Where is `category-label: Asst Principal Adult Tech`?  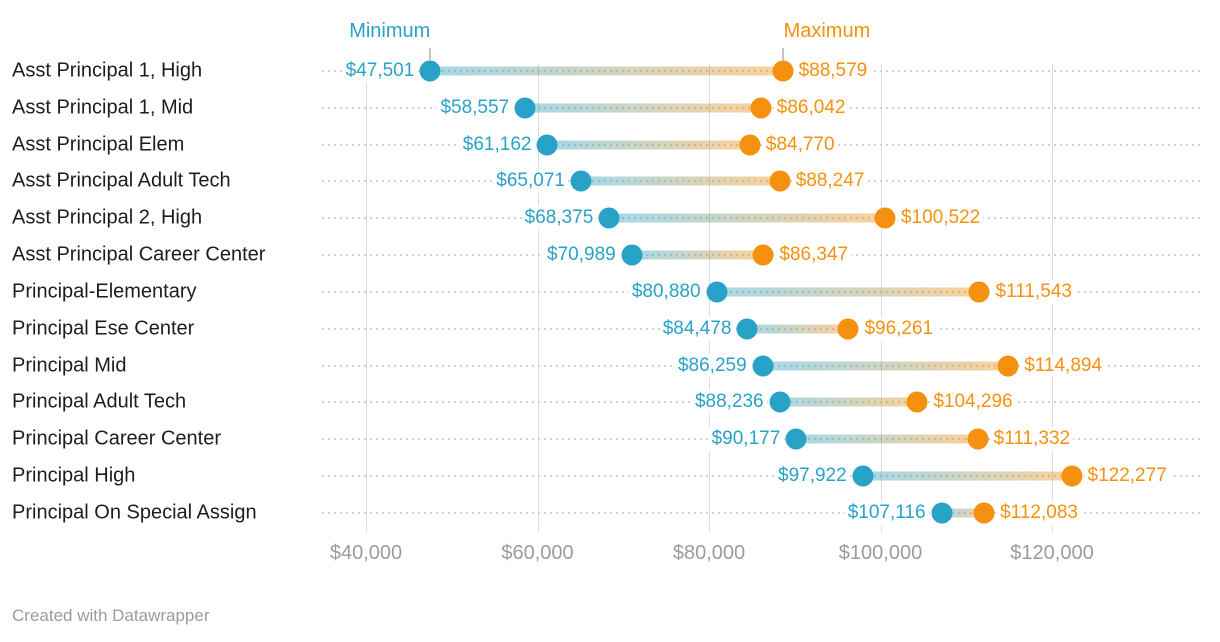 category-label: Asst Principal Adult Tech is located at coordinates (121, 180).